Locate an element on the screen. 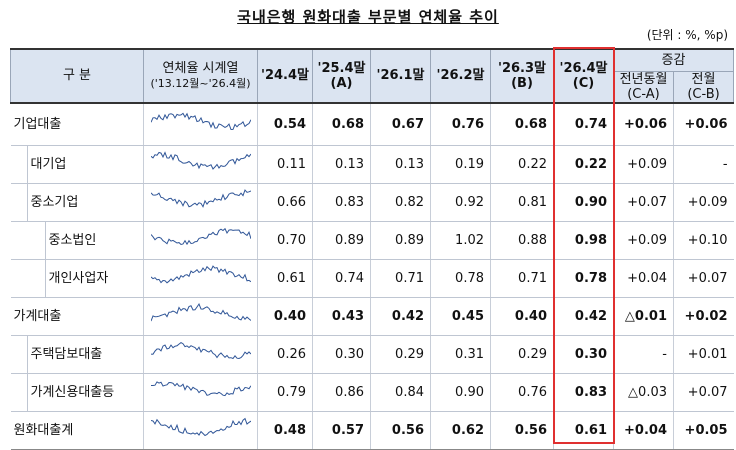 Image resolution: width=736 pixels, height=450 pixels. value-cell: 0.98 is located at coordinates (583, 240).